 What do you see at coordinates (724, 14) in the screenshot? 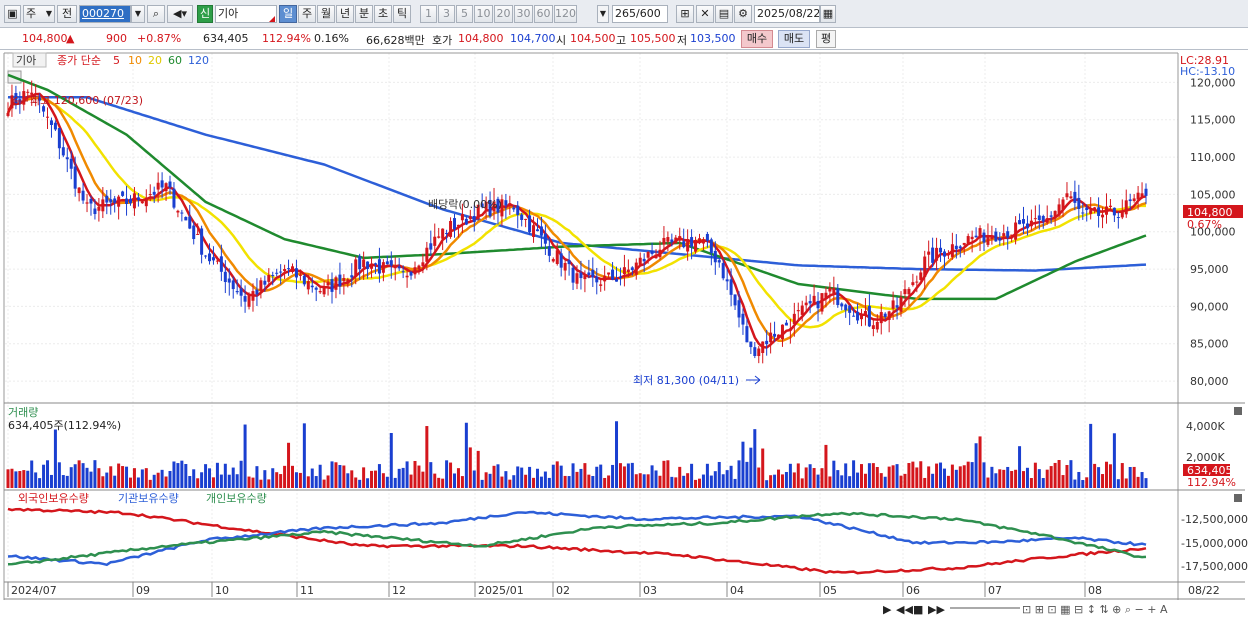
I see `save-icon: ▤` at bounding box center [724, 14].